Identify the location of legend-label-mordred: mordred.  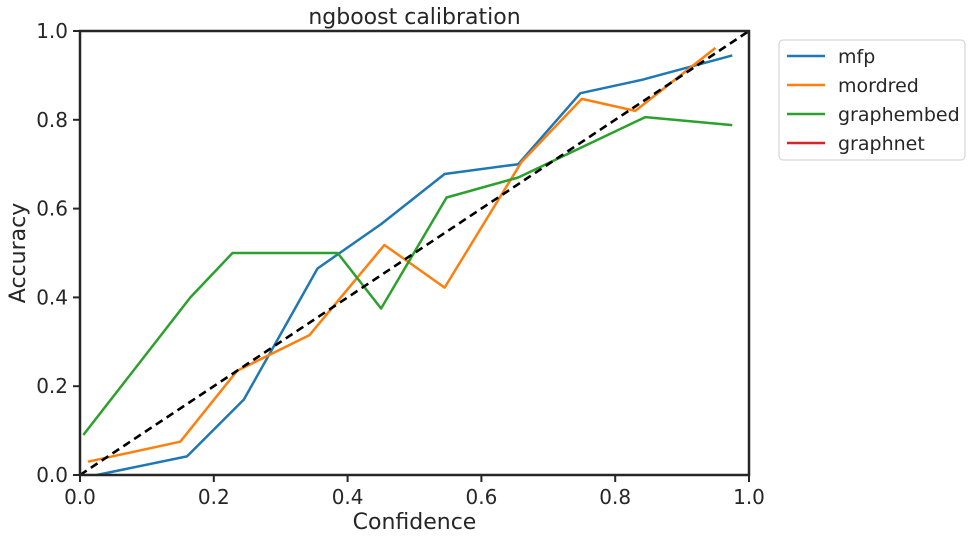
(878, 86).